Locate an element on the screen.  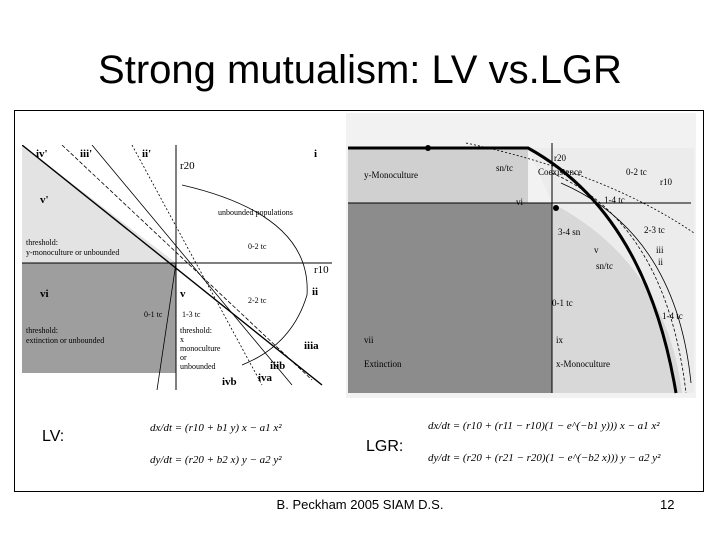
lv-annot-threshold-r1: threshold: is located at coordinates (196, 330).